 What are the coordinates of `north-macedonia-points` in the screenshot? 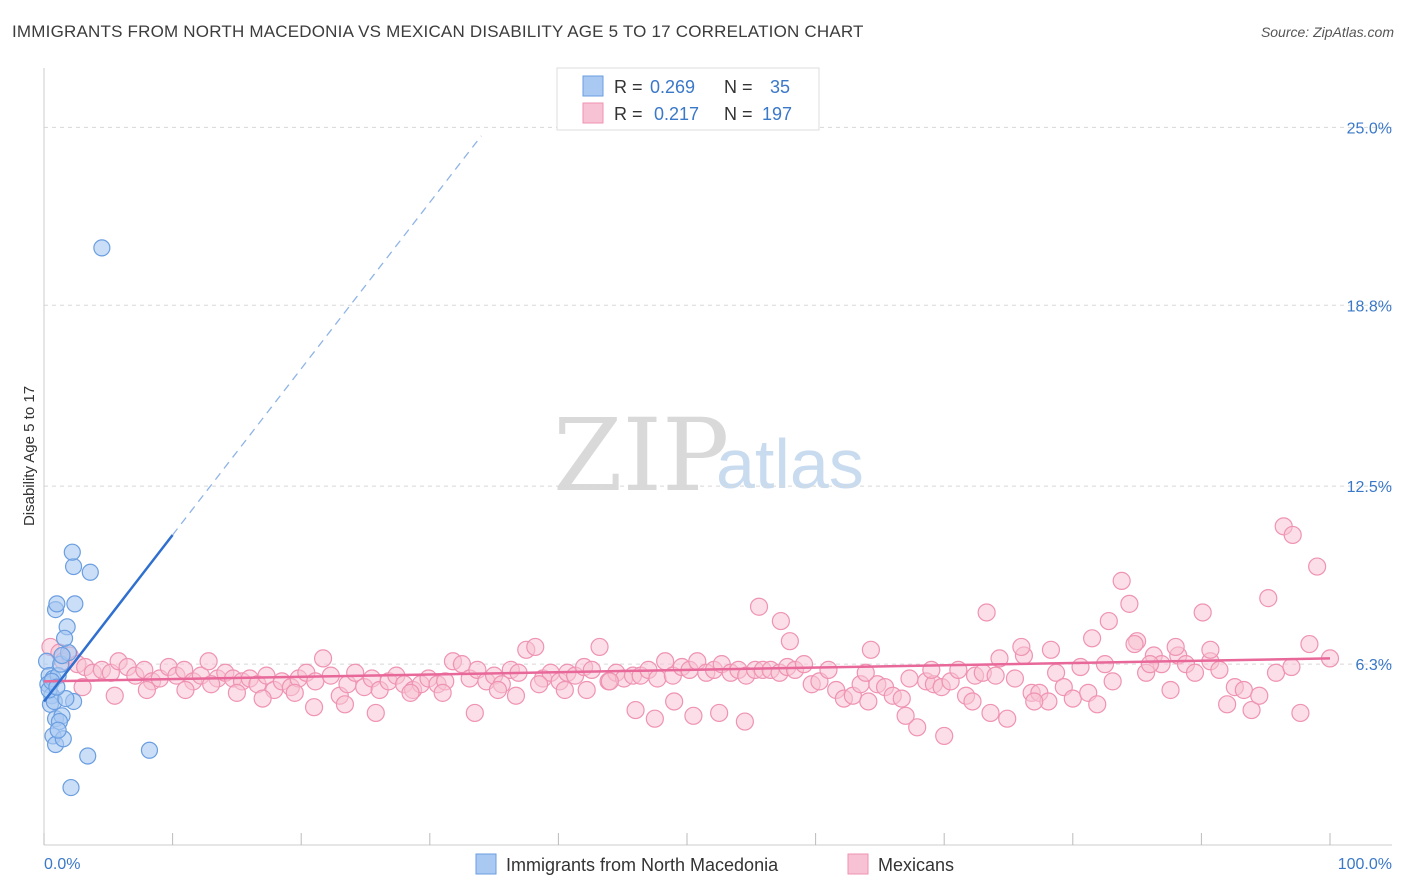 It's located at (98, 518).